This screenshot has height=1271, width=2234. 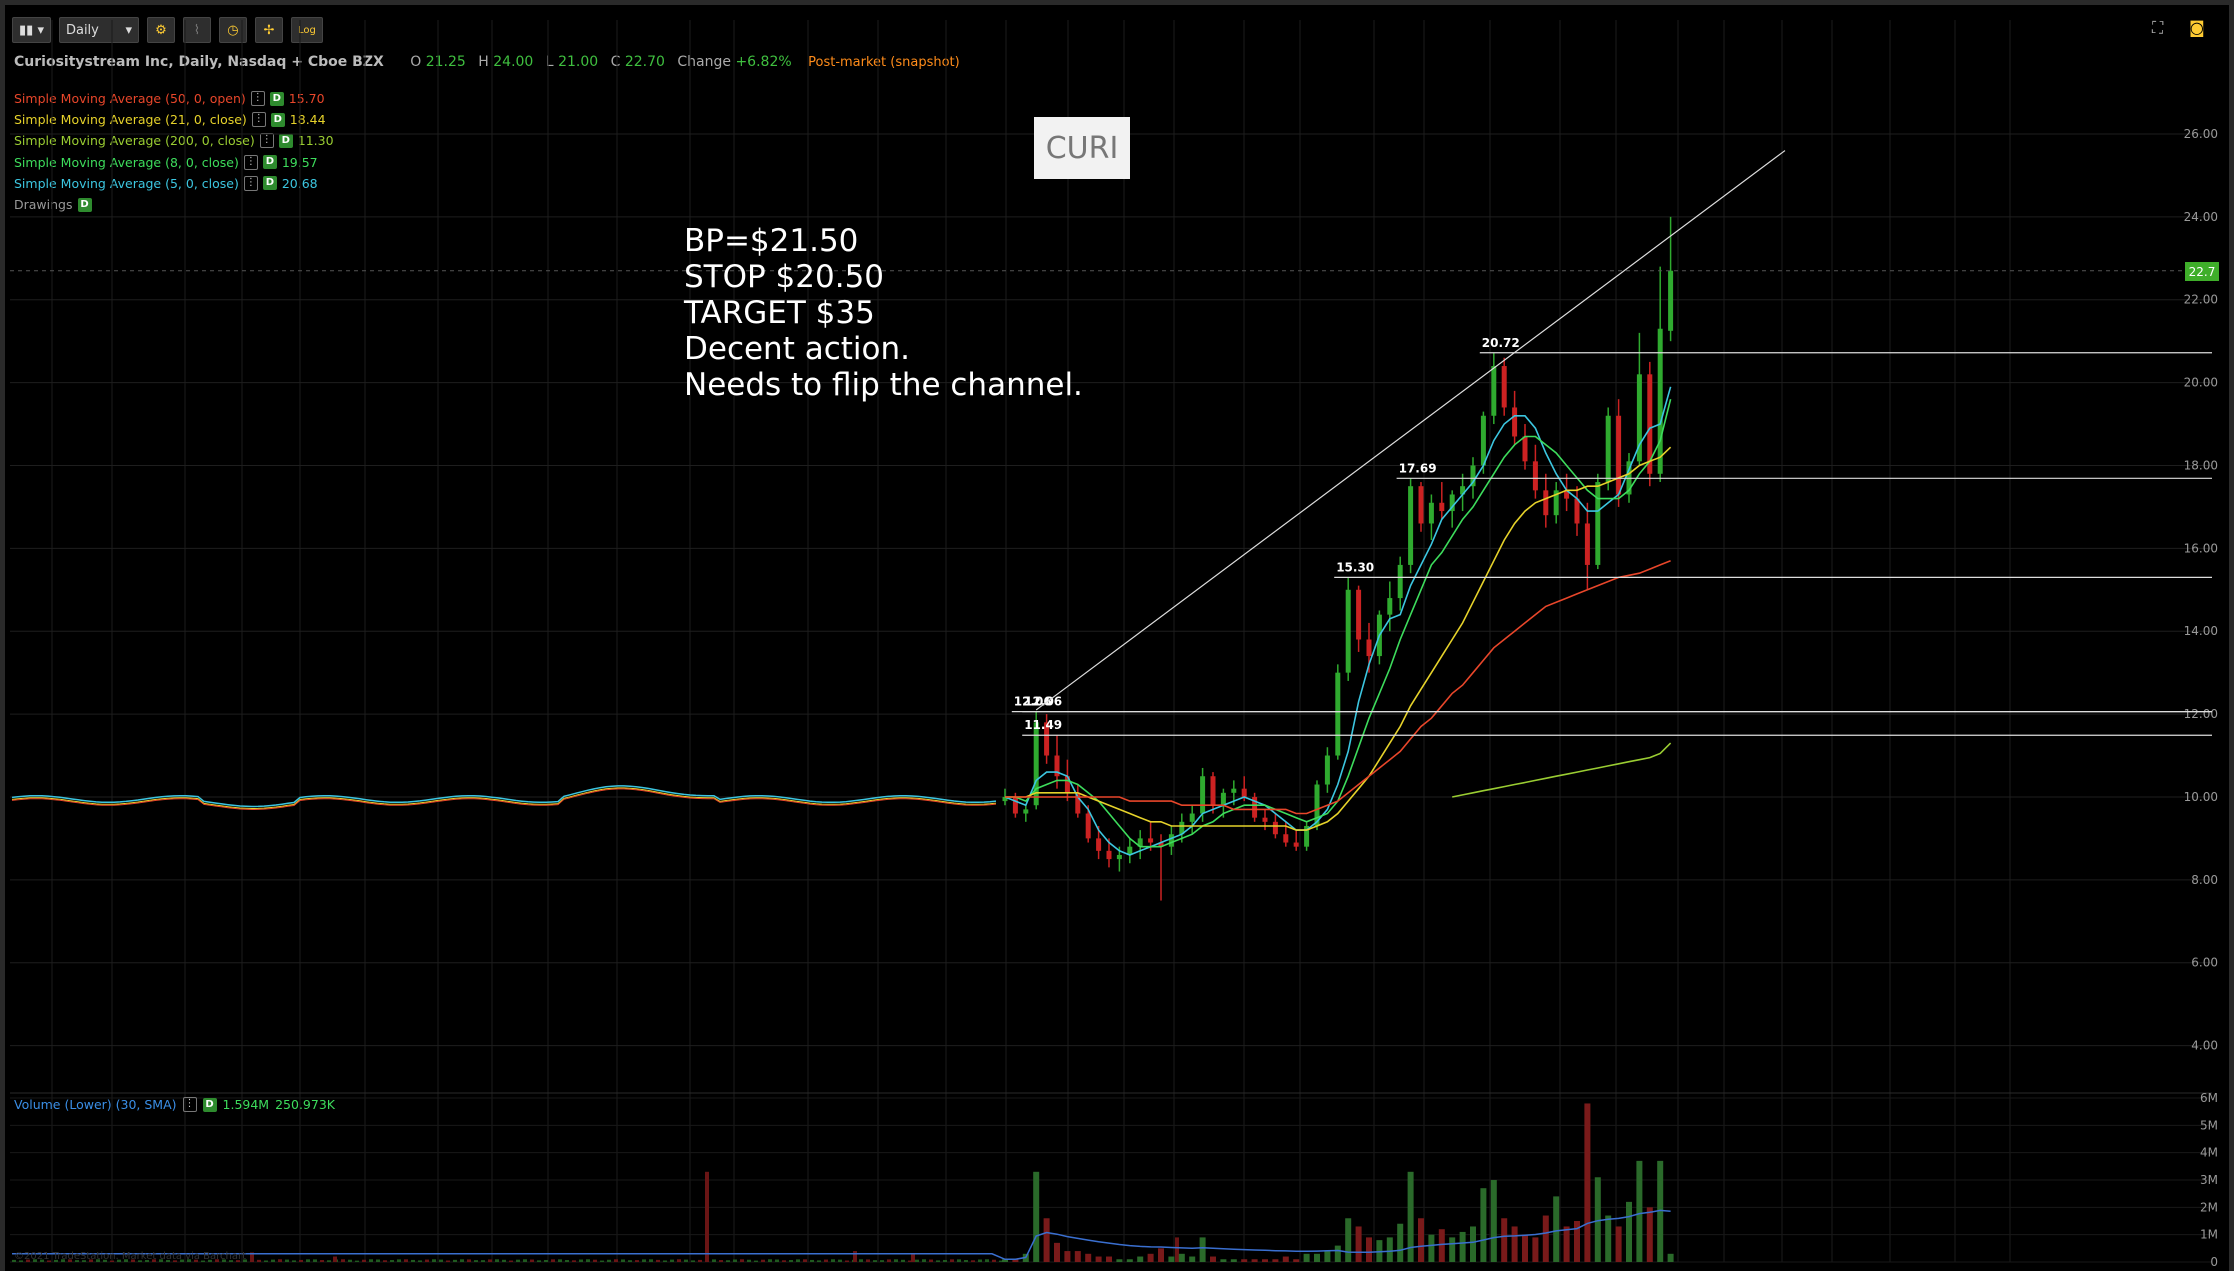 I want to click on close-label: C, so click(x=615, y=62).